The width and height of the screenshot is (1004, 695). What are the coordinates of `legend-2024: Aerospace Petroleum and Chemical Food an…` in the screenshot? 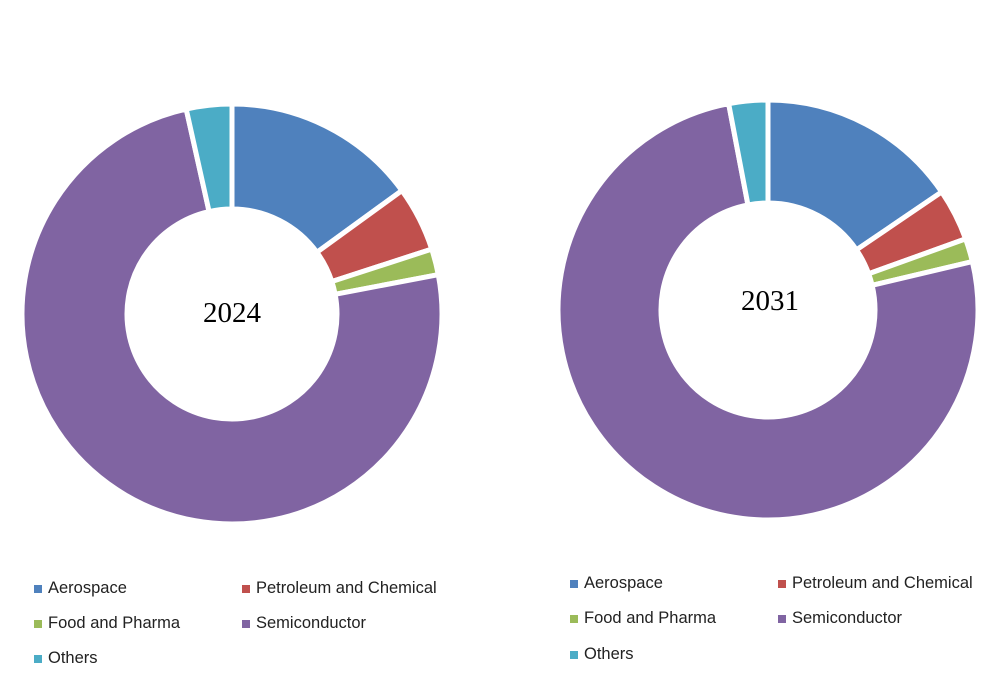 It's located at (269, 635).